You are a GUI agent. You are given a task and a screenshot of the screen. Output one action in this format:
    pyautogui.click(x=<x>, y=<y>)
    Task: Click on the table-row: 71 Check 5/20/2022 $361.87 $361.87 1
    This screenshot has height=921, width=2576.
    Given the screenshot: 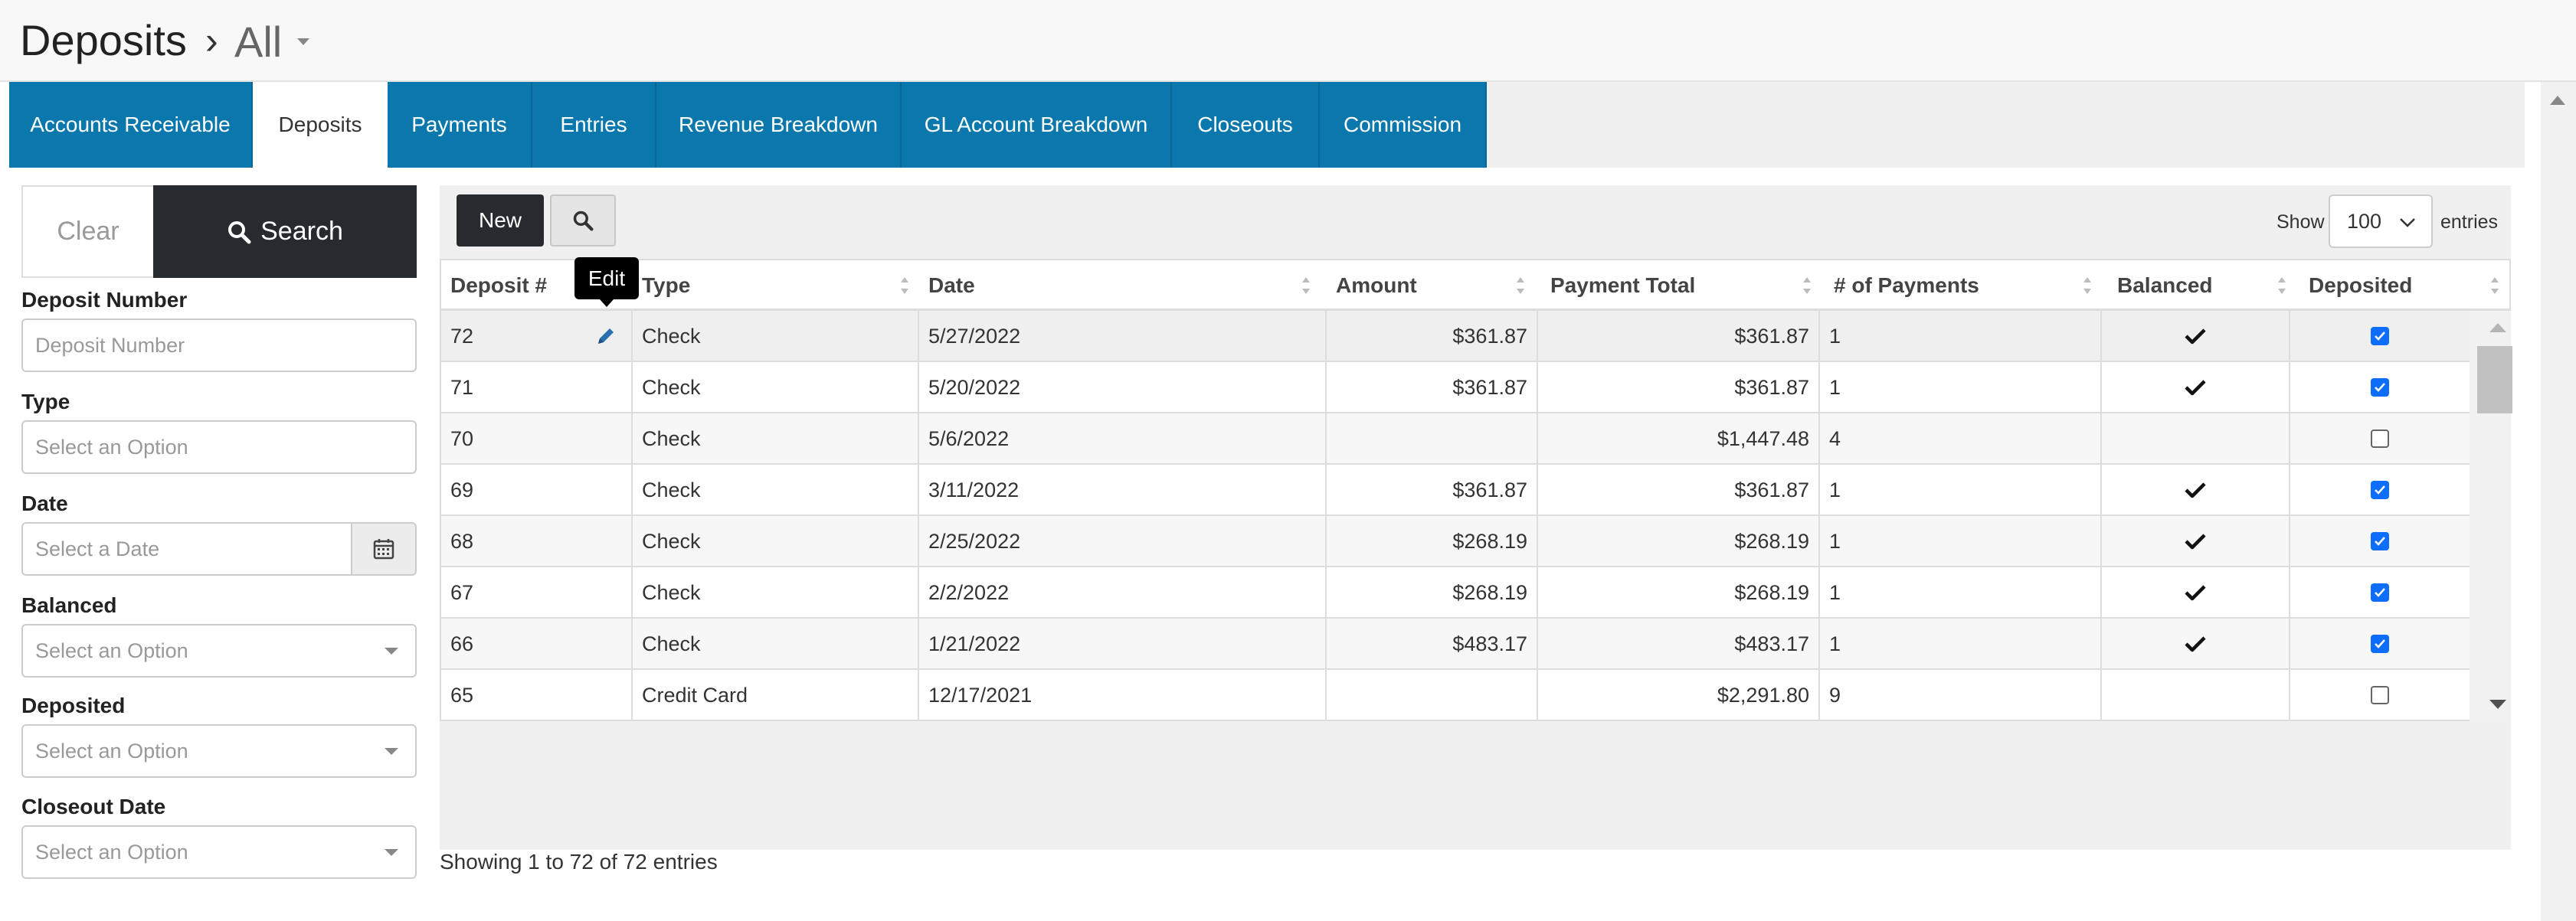 What is the action you would take?
    pyautogui.click(x=1455, y=387)
    